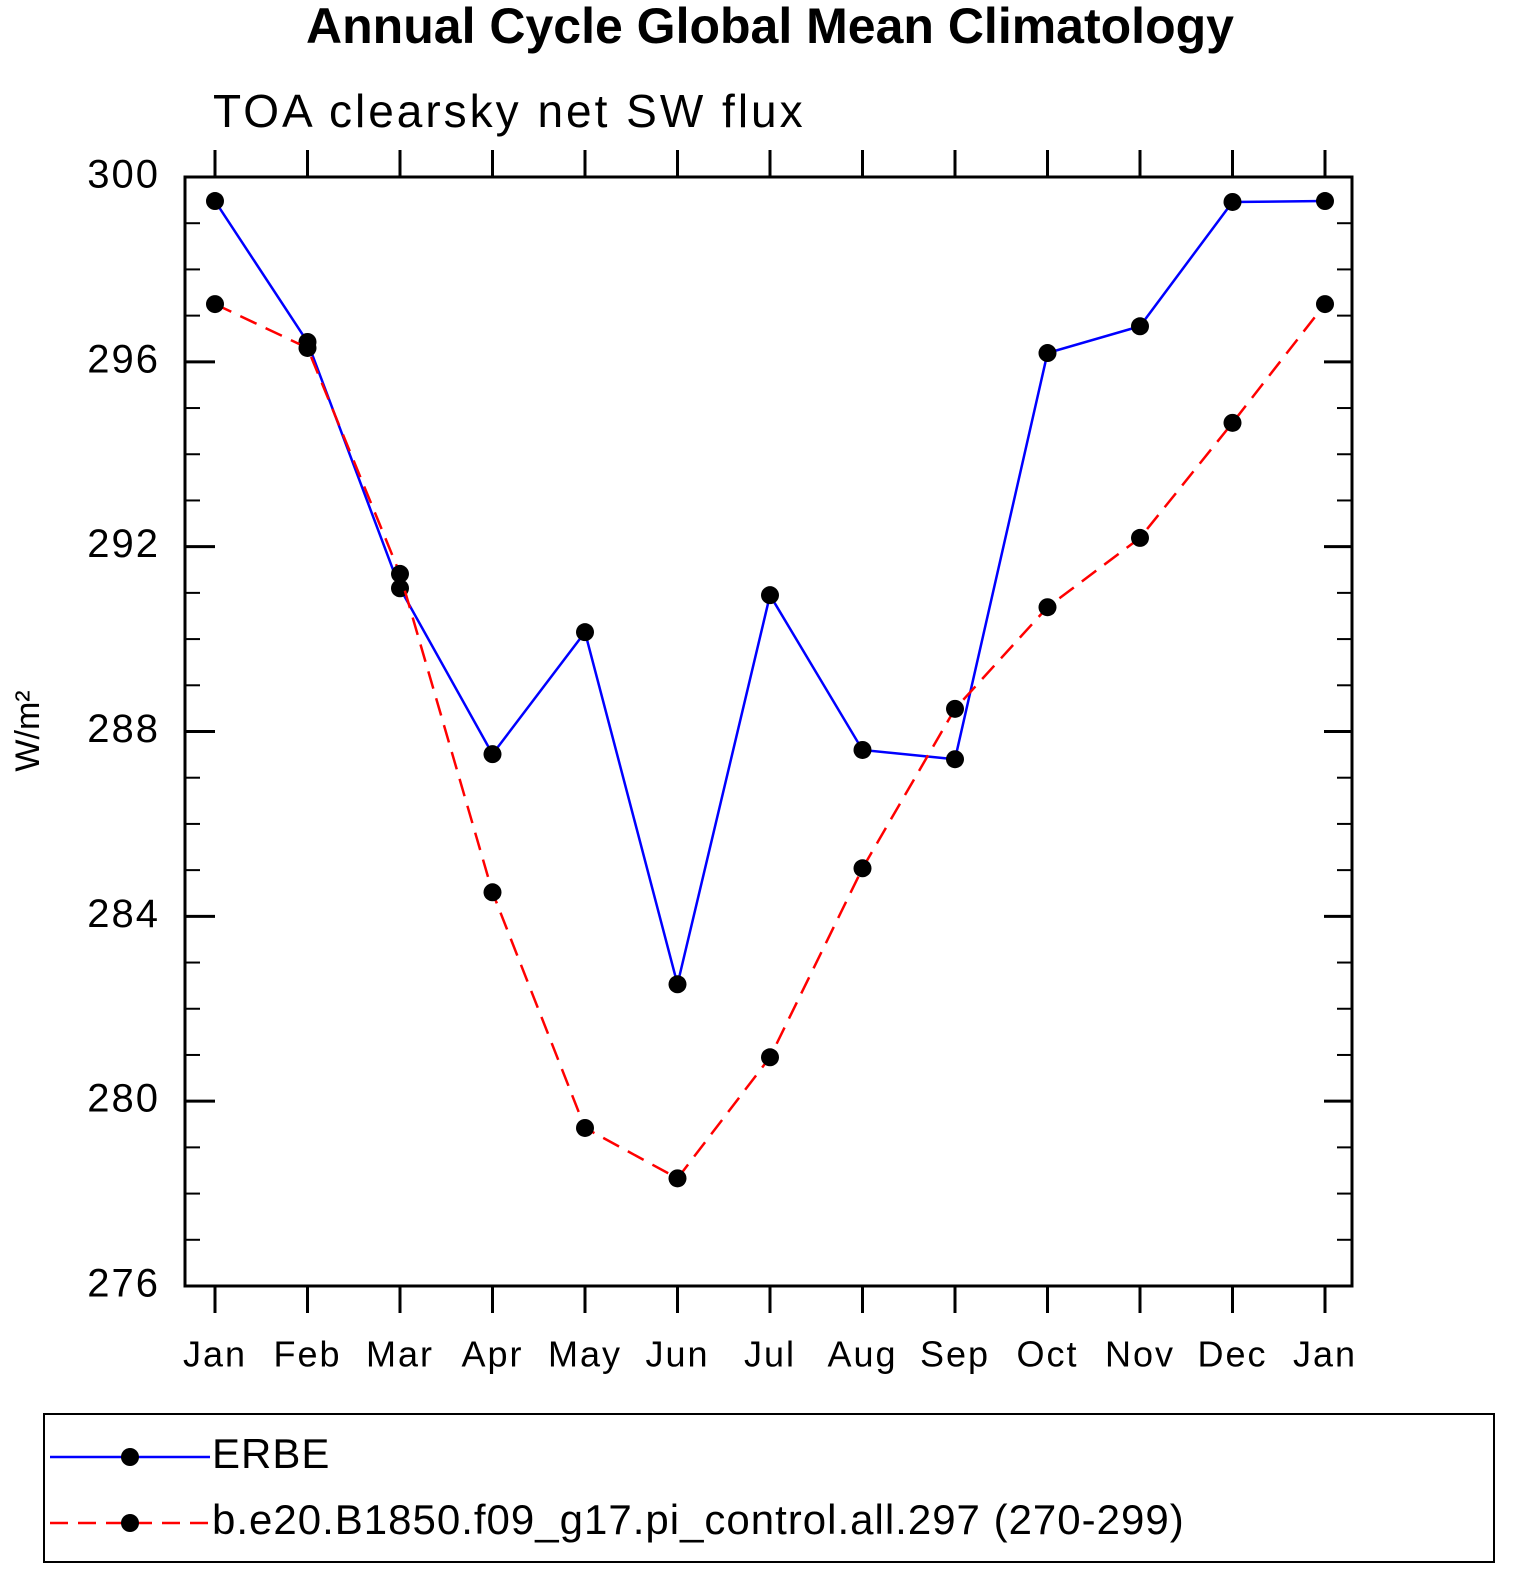  I want to click on y-tick-label: 280, so click(123, 1099).